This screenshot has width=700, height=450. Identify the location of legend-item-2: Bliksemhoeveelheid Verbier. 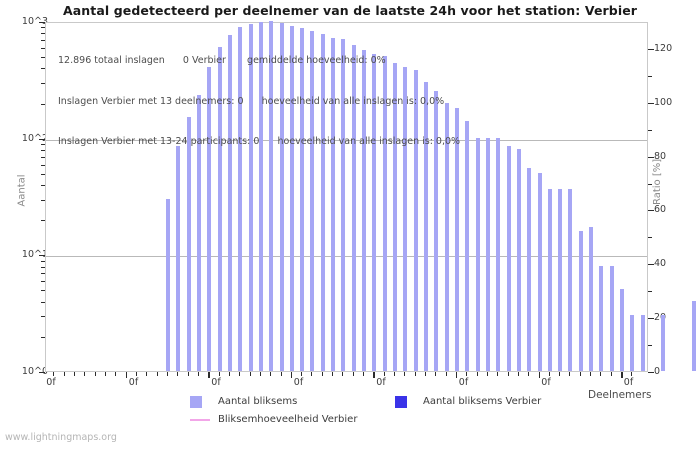
(273, 419).